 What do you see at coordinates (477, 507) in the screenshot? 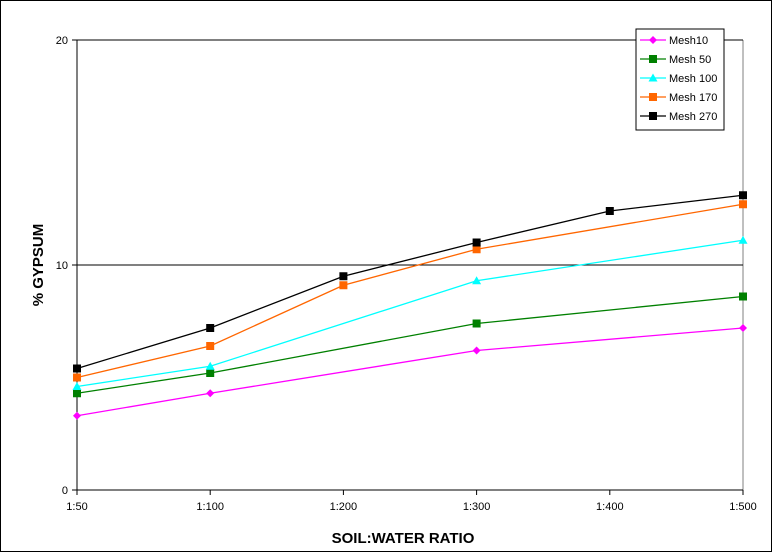
I see `x-tick-label-3: 1:300` at bounding box center [477, 507].